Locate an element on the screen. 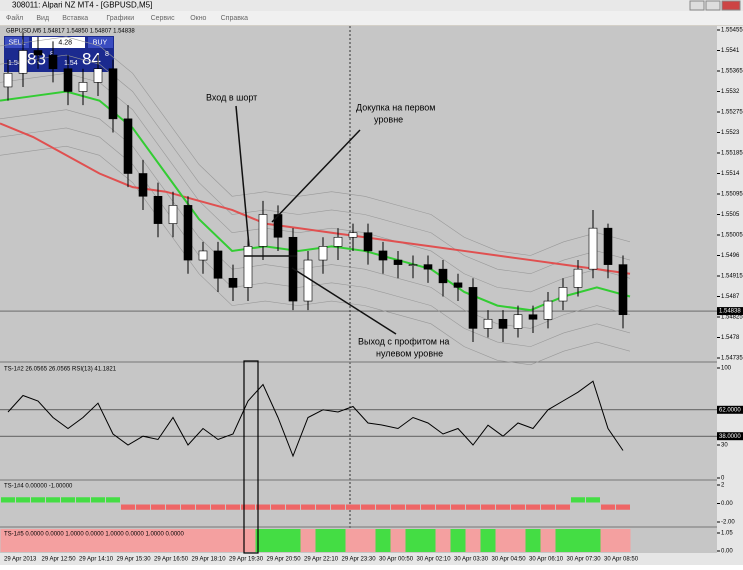  price-label: 1.54735 is located at coordinates (732, 359).